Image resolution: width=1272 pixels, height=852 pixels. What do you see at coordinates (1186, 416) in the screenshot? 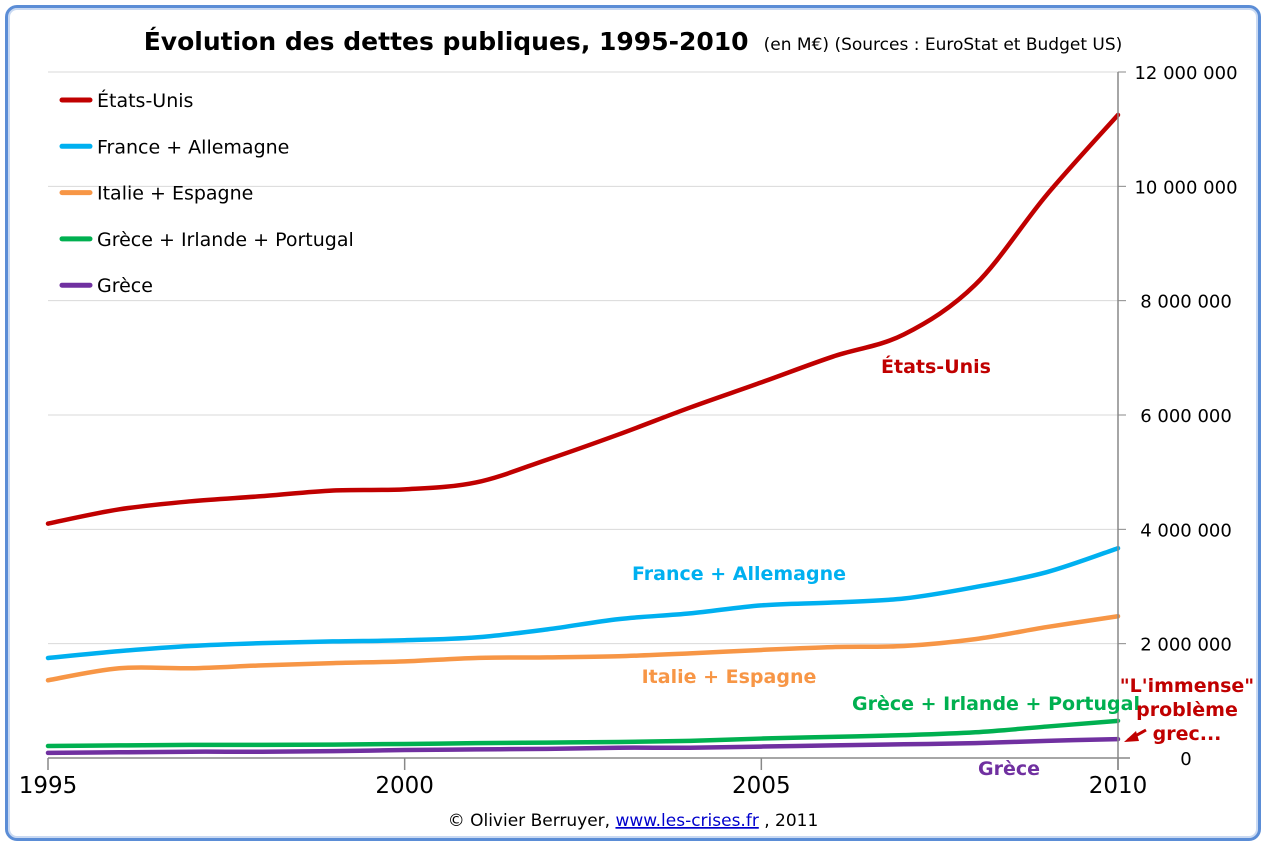
I see `y-tick-label: 6 000 000` at bounding box center [1186, 416].